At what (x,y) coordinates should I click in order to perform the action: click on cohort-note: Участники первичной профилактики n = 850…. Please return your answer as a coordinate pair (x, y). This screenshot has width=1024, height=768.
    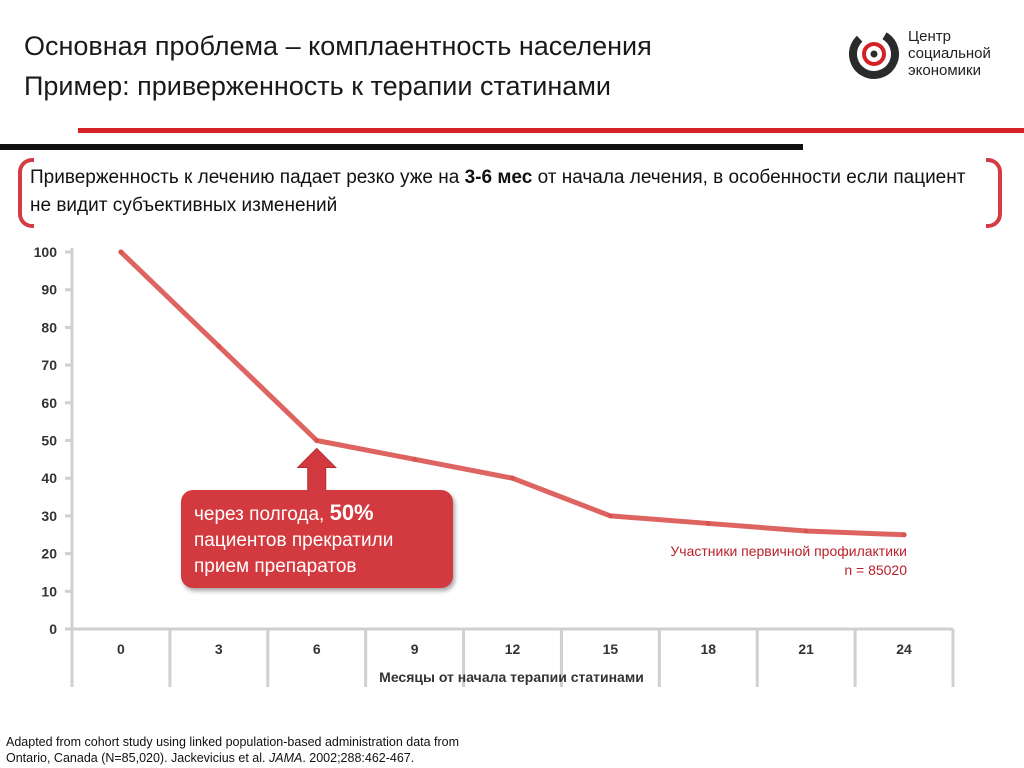
    Looking at the image, I should click on (733, 561).